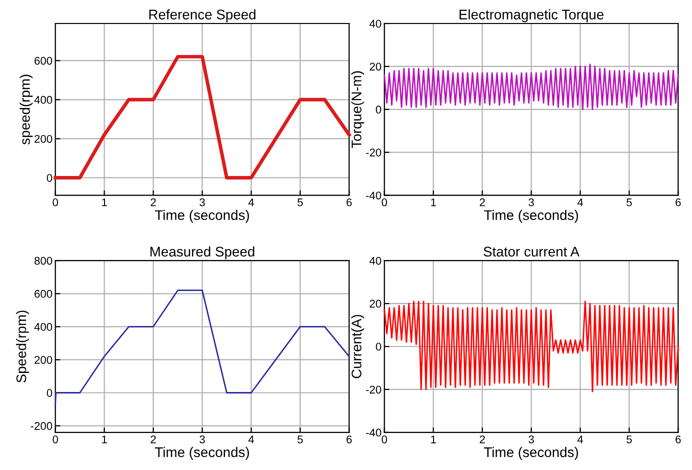 The image size is (692, 470). What do you see at coordinates (22, 346) in the screenshot?
I see `y-axis-title: Speed(rpm)` at bounding box center [22, 346].